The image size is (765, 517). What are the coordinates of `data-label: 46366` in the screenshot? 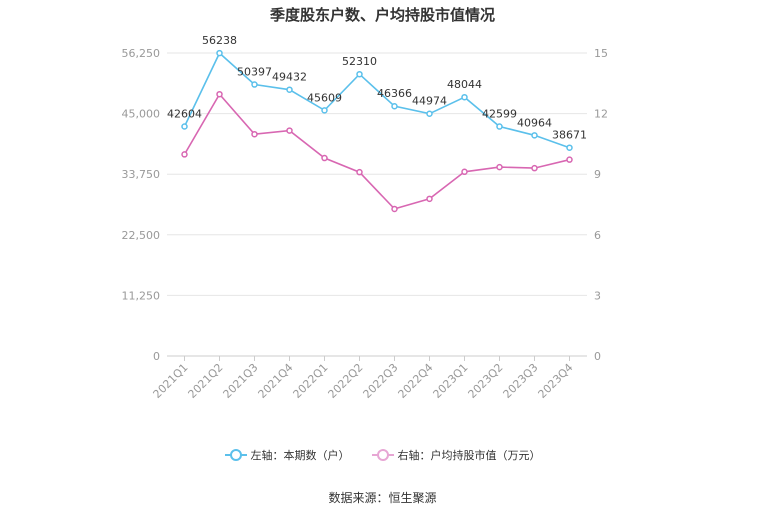 It's located at (394, 93).